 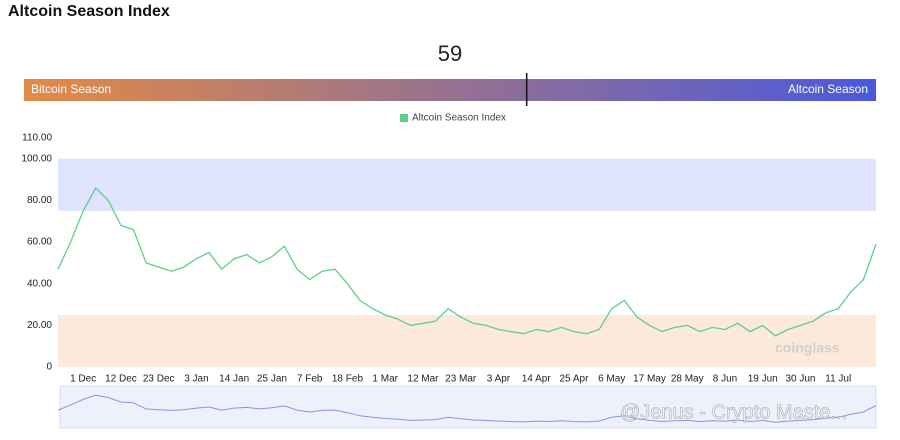 What do you see at coordinates (385, 379) in the screenshot?
I see `x-tick-label: 1 Mar` at bounding box center [385, 379].